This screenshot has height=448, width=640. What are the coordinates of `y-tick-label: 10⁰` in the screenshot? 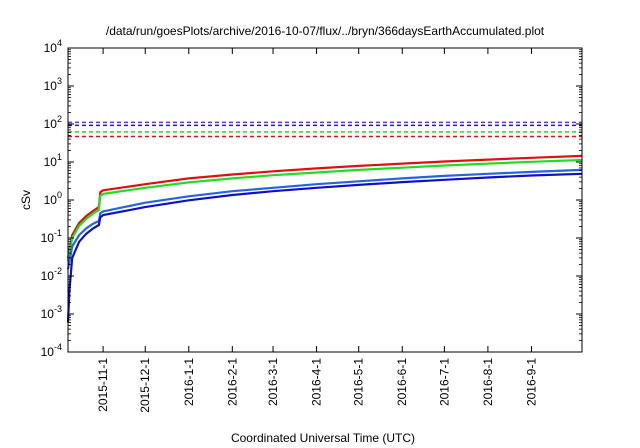 It's located at (53, 198).